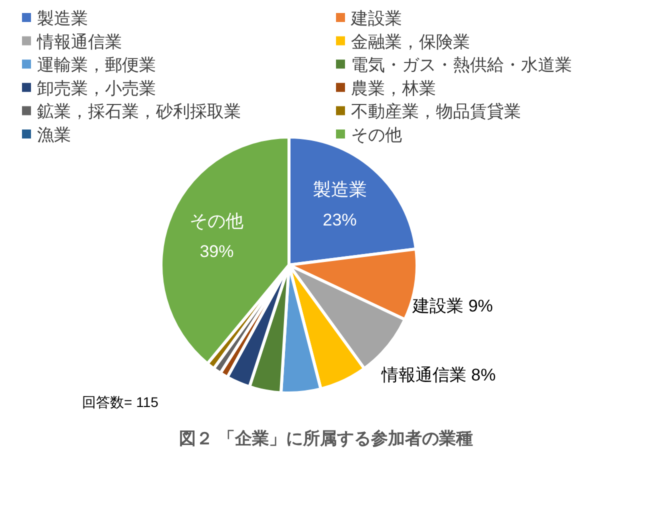 Image resolution: width=653 pixels, height=527 pixels. What do you see at coordinates (326, 438) in the screenshot?
I see `text: 図２ 「企業」に所属する参加者の業種` at bounding box center [326, 438].